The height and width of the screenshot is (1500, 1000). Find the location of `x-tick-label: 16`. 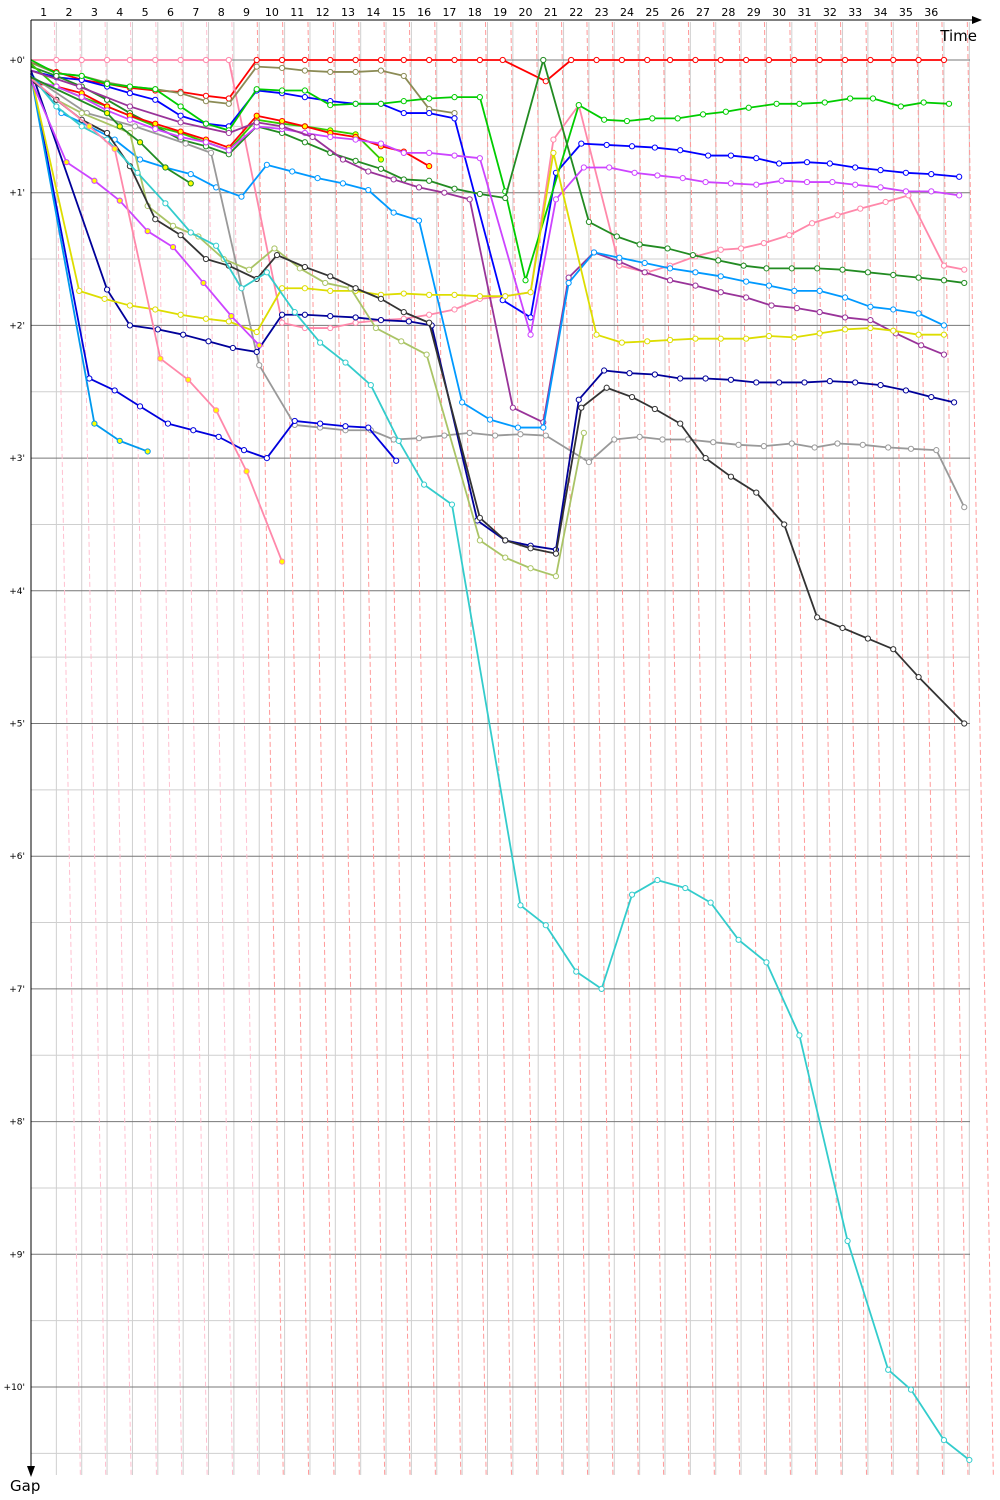

x-tick-label: 16 is located at coordinates (424, 12).